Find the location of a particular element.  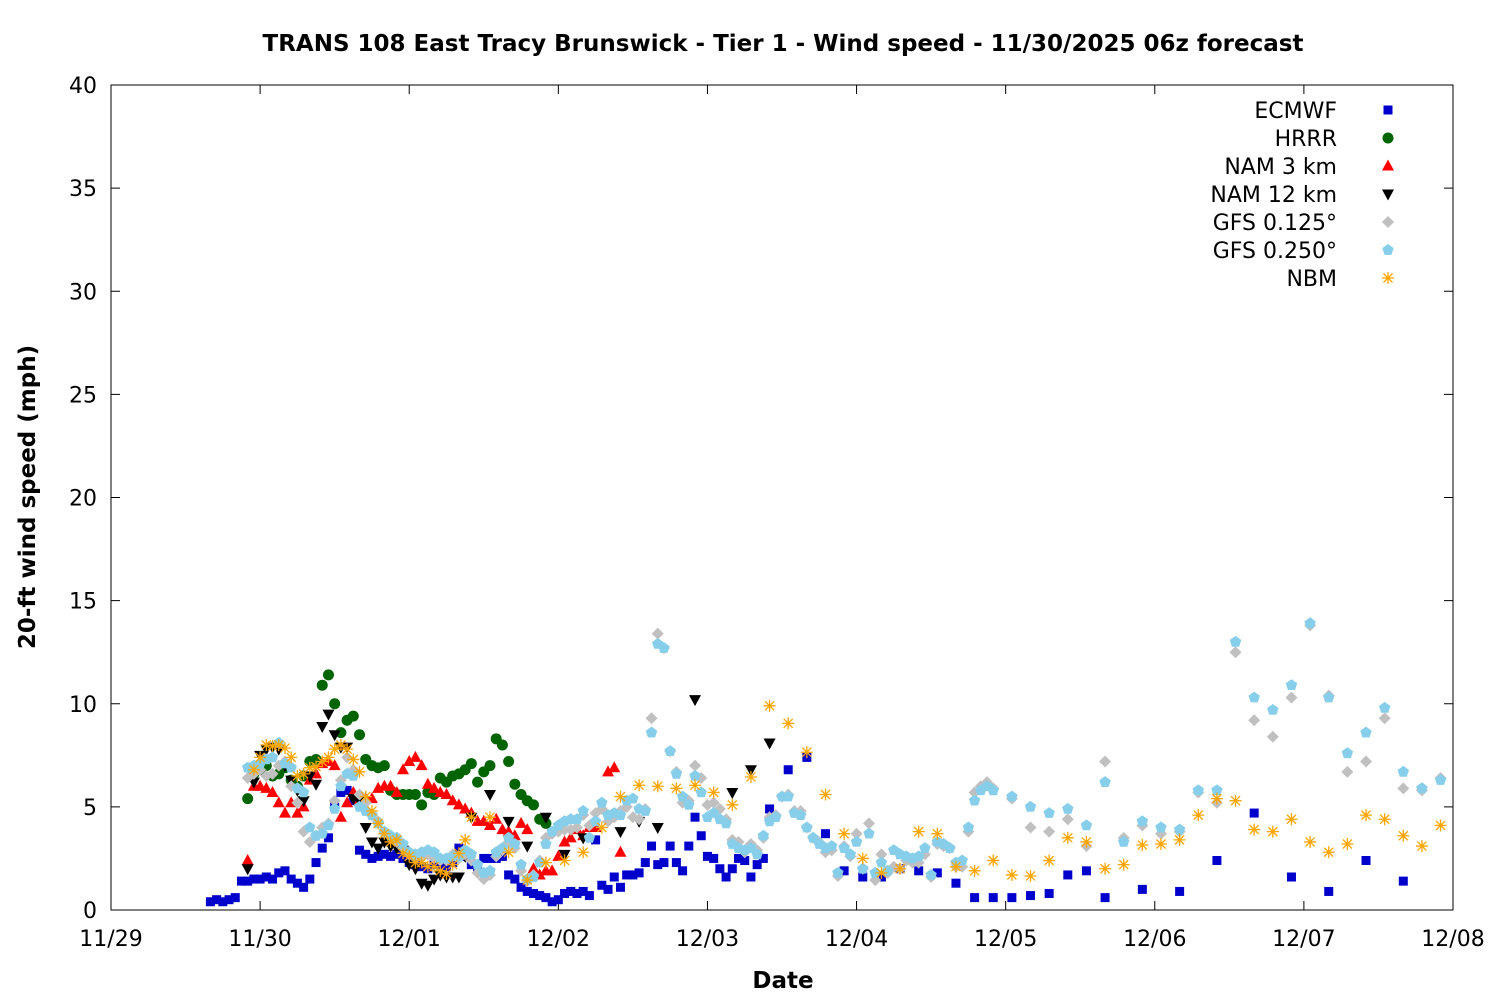

x-tick-label: 12/06 is located at coordinates (1154, 939).